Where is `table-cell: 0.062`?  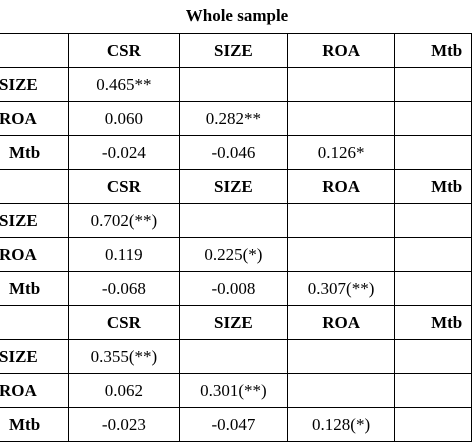 table-cell: 0.062 is located at coordinates (124, 390).